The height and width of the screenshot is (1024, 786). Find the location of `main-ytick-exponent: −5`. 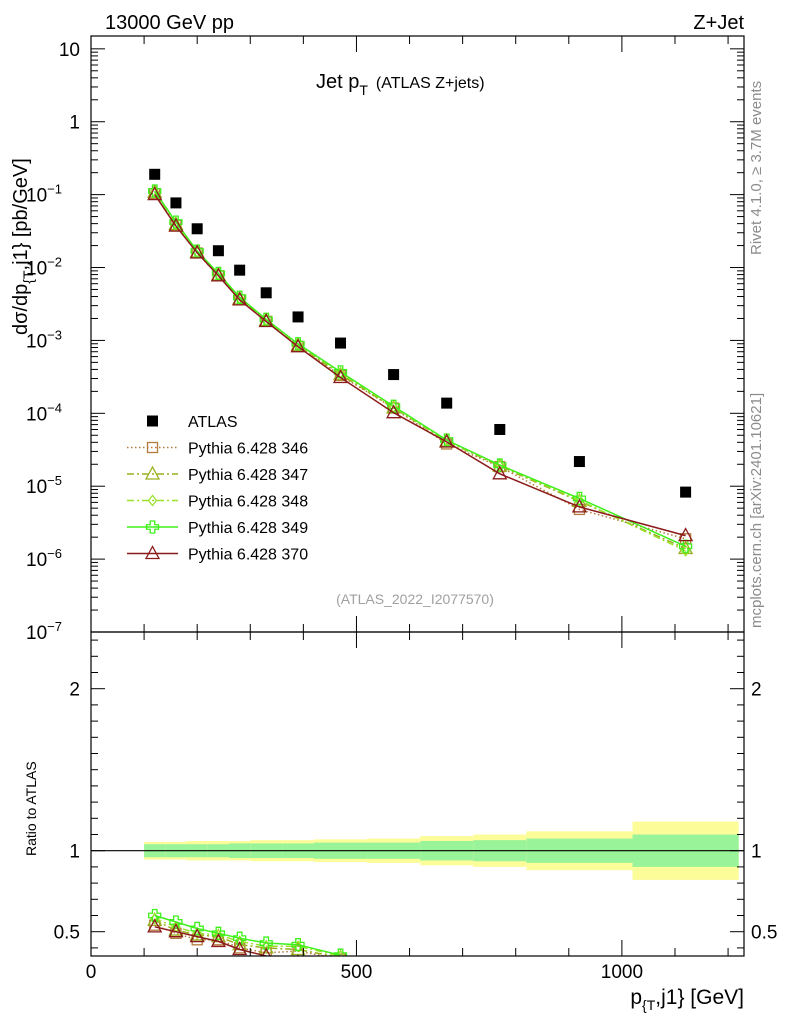

main-ytick-exponent: −5 is located at coordinates (54, 480).